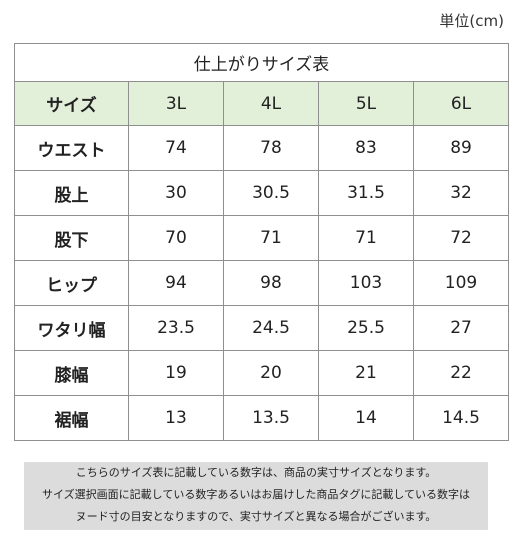 The height and width of the screenshot is (545, 522). I want to click on table-cell: 109, so click(461, 283).